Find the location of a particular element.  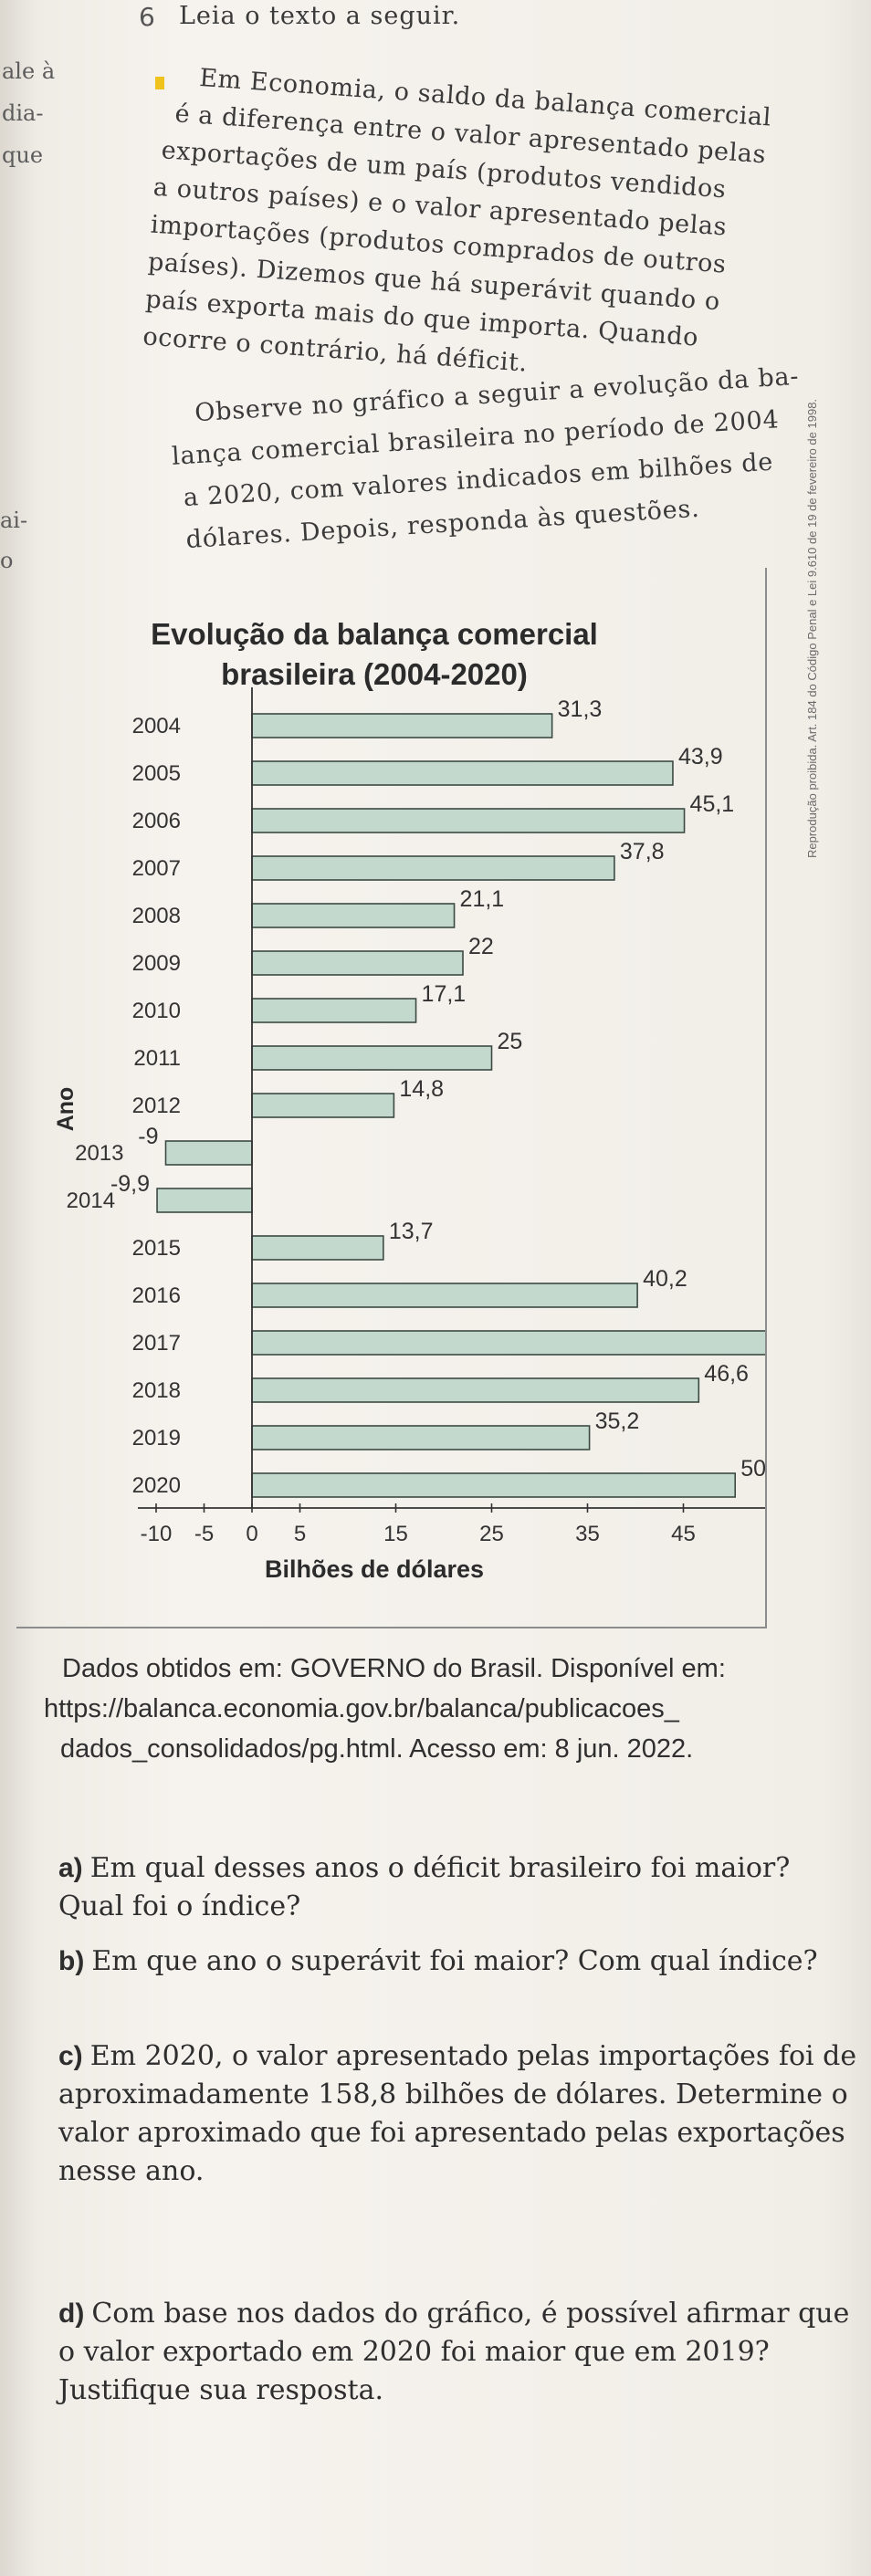

category-label: 2010 is located at coordinates (156, 1011).